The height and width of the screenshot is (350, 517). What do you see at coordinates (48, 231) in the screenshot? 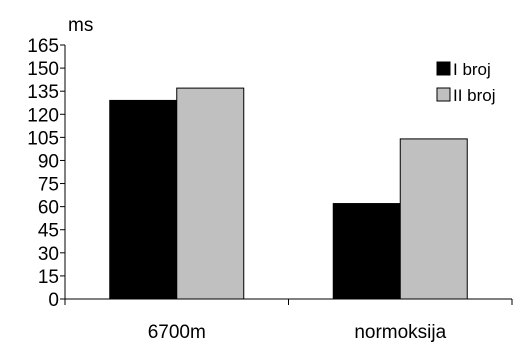
I see `y-tick-label: 45` at bounding box center [48, 231].